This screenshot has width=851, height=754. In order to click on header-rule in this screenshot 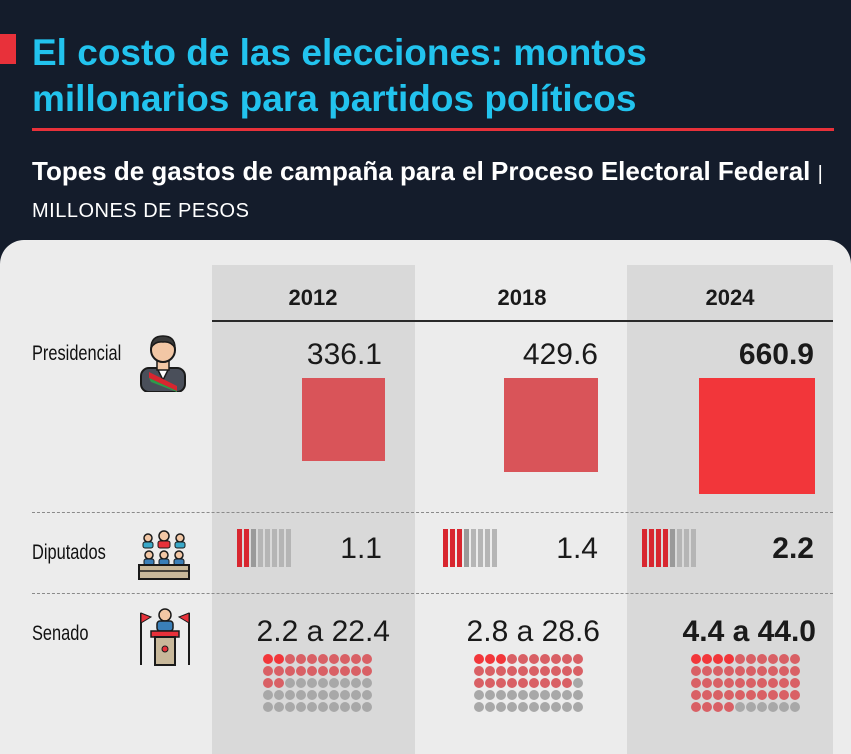, I will do `click(522, 321)`.